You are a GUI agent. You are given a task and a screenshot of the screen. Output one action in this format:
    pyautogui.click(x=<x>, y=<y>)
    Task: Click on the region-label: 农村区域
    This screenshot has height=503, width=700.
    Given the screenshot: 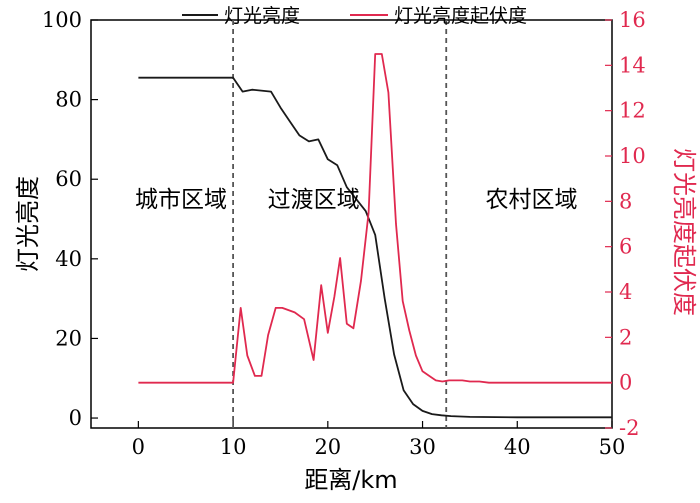 What is the action you would take?
    pyautogui.click(x=531, y=200)
    